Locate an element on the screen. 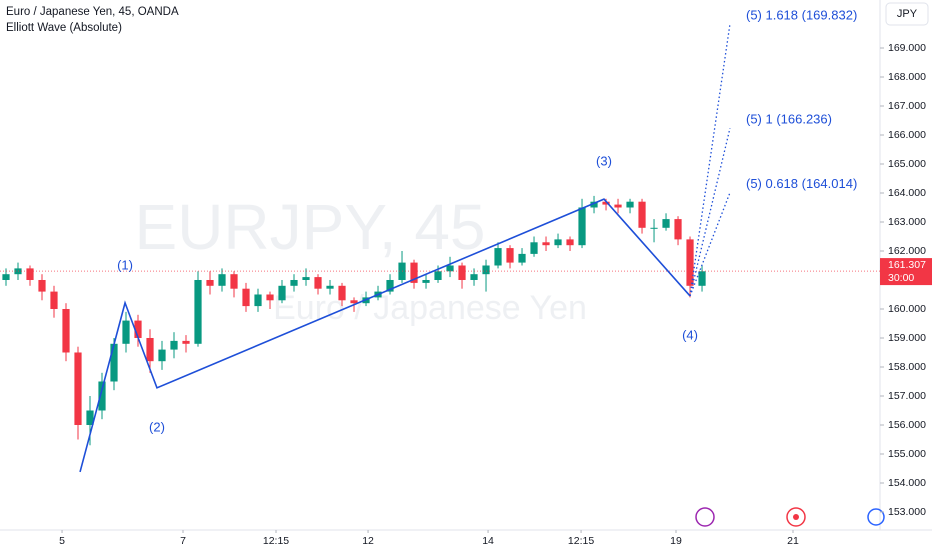 The height and width of the screenshot is (550, 932). y-tick-label: 157.000 is located at coordinates (907, 396).